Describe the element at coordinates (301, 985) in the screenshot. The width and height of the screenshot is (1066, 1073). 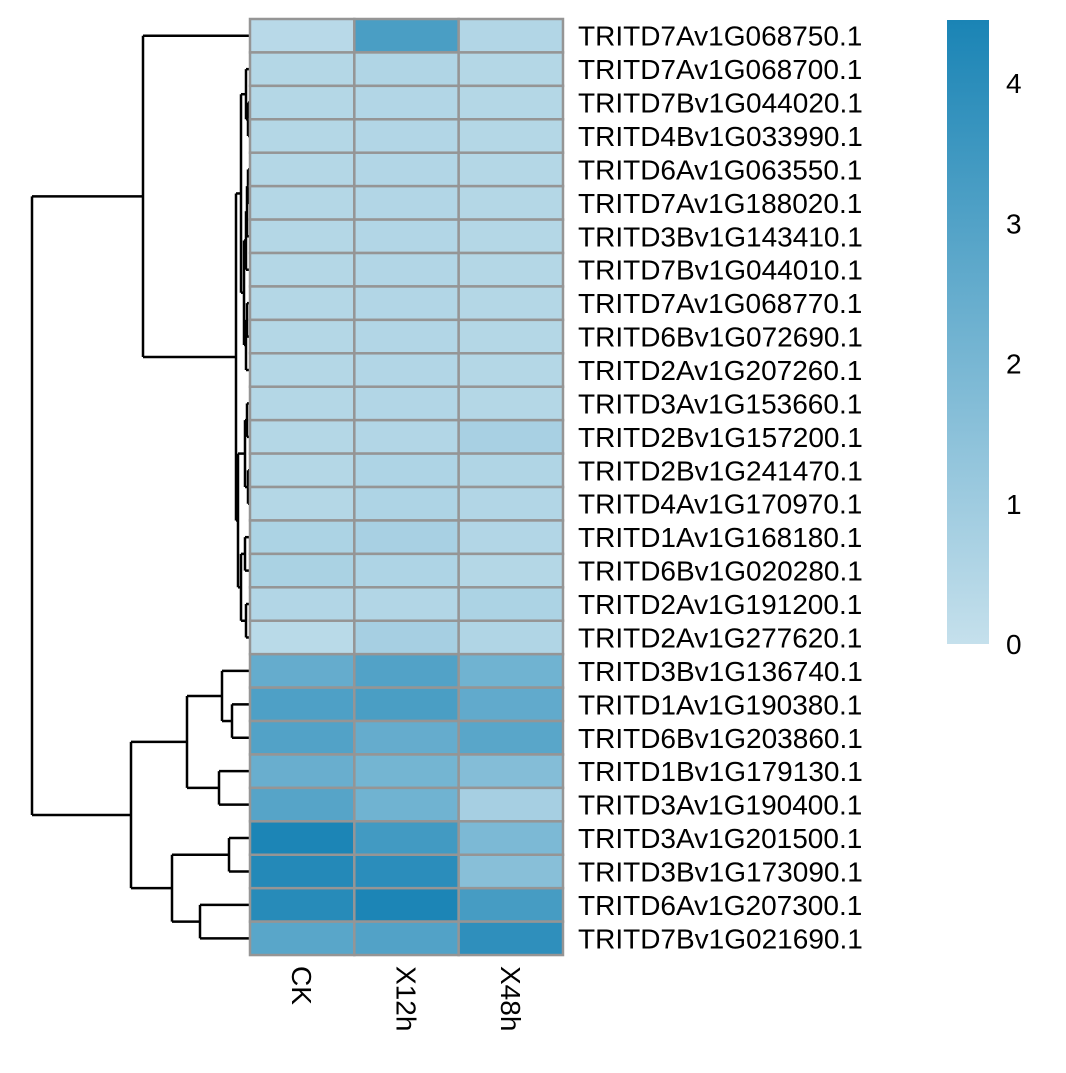
I see `column-label: CK` at that location.